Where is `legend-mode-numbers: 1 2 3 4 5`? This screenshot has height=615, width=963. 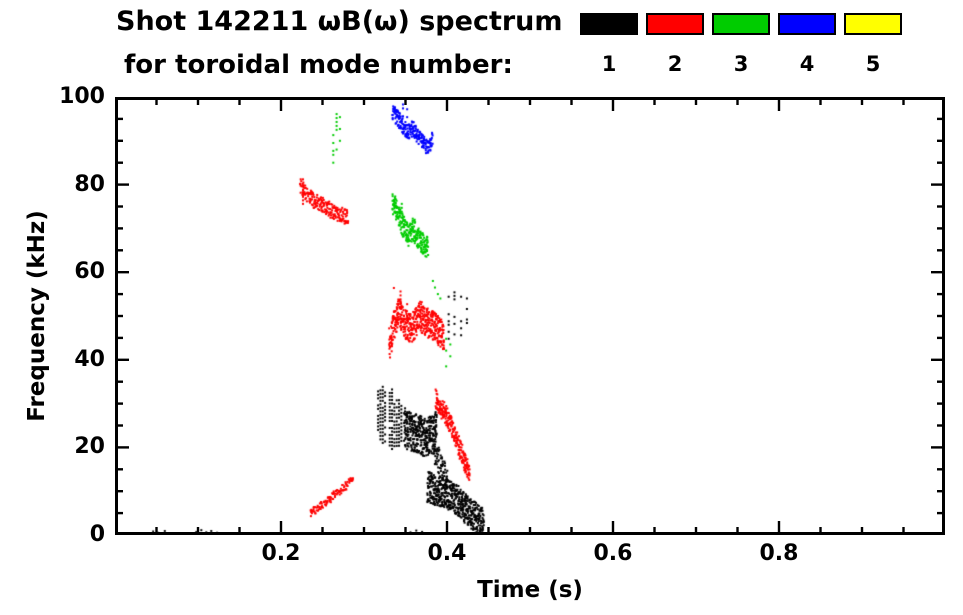 legend-mode-numbers: 1 2 3 4 5 is located at coordinates (741, 64).